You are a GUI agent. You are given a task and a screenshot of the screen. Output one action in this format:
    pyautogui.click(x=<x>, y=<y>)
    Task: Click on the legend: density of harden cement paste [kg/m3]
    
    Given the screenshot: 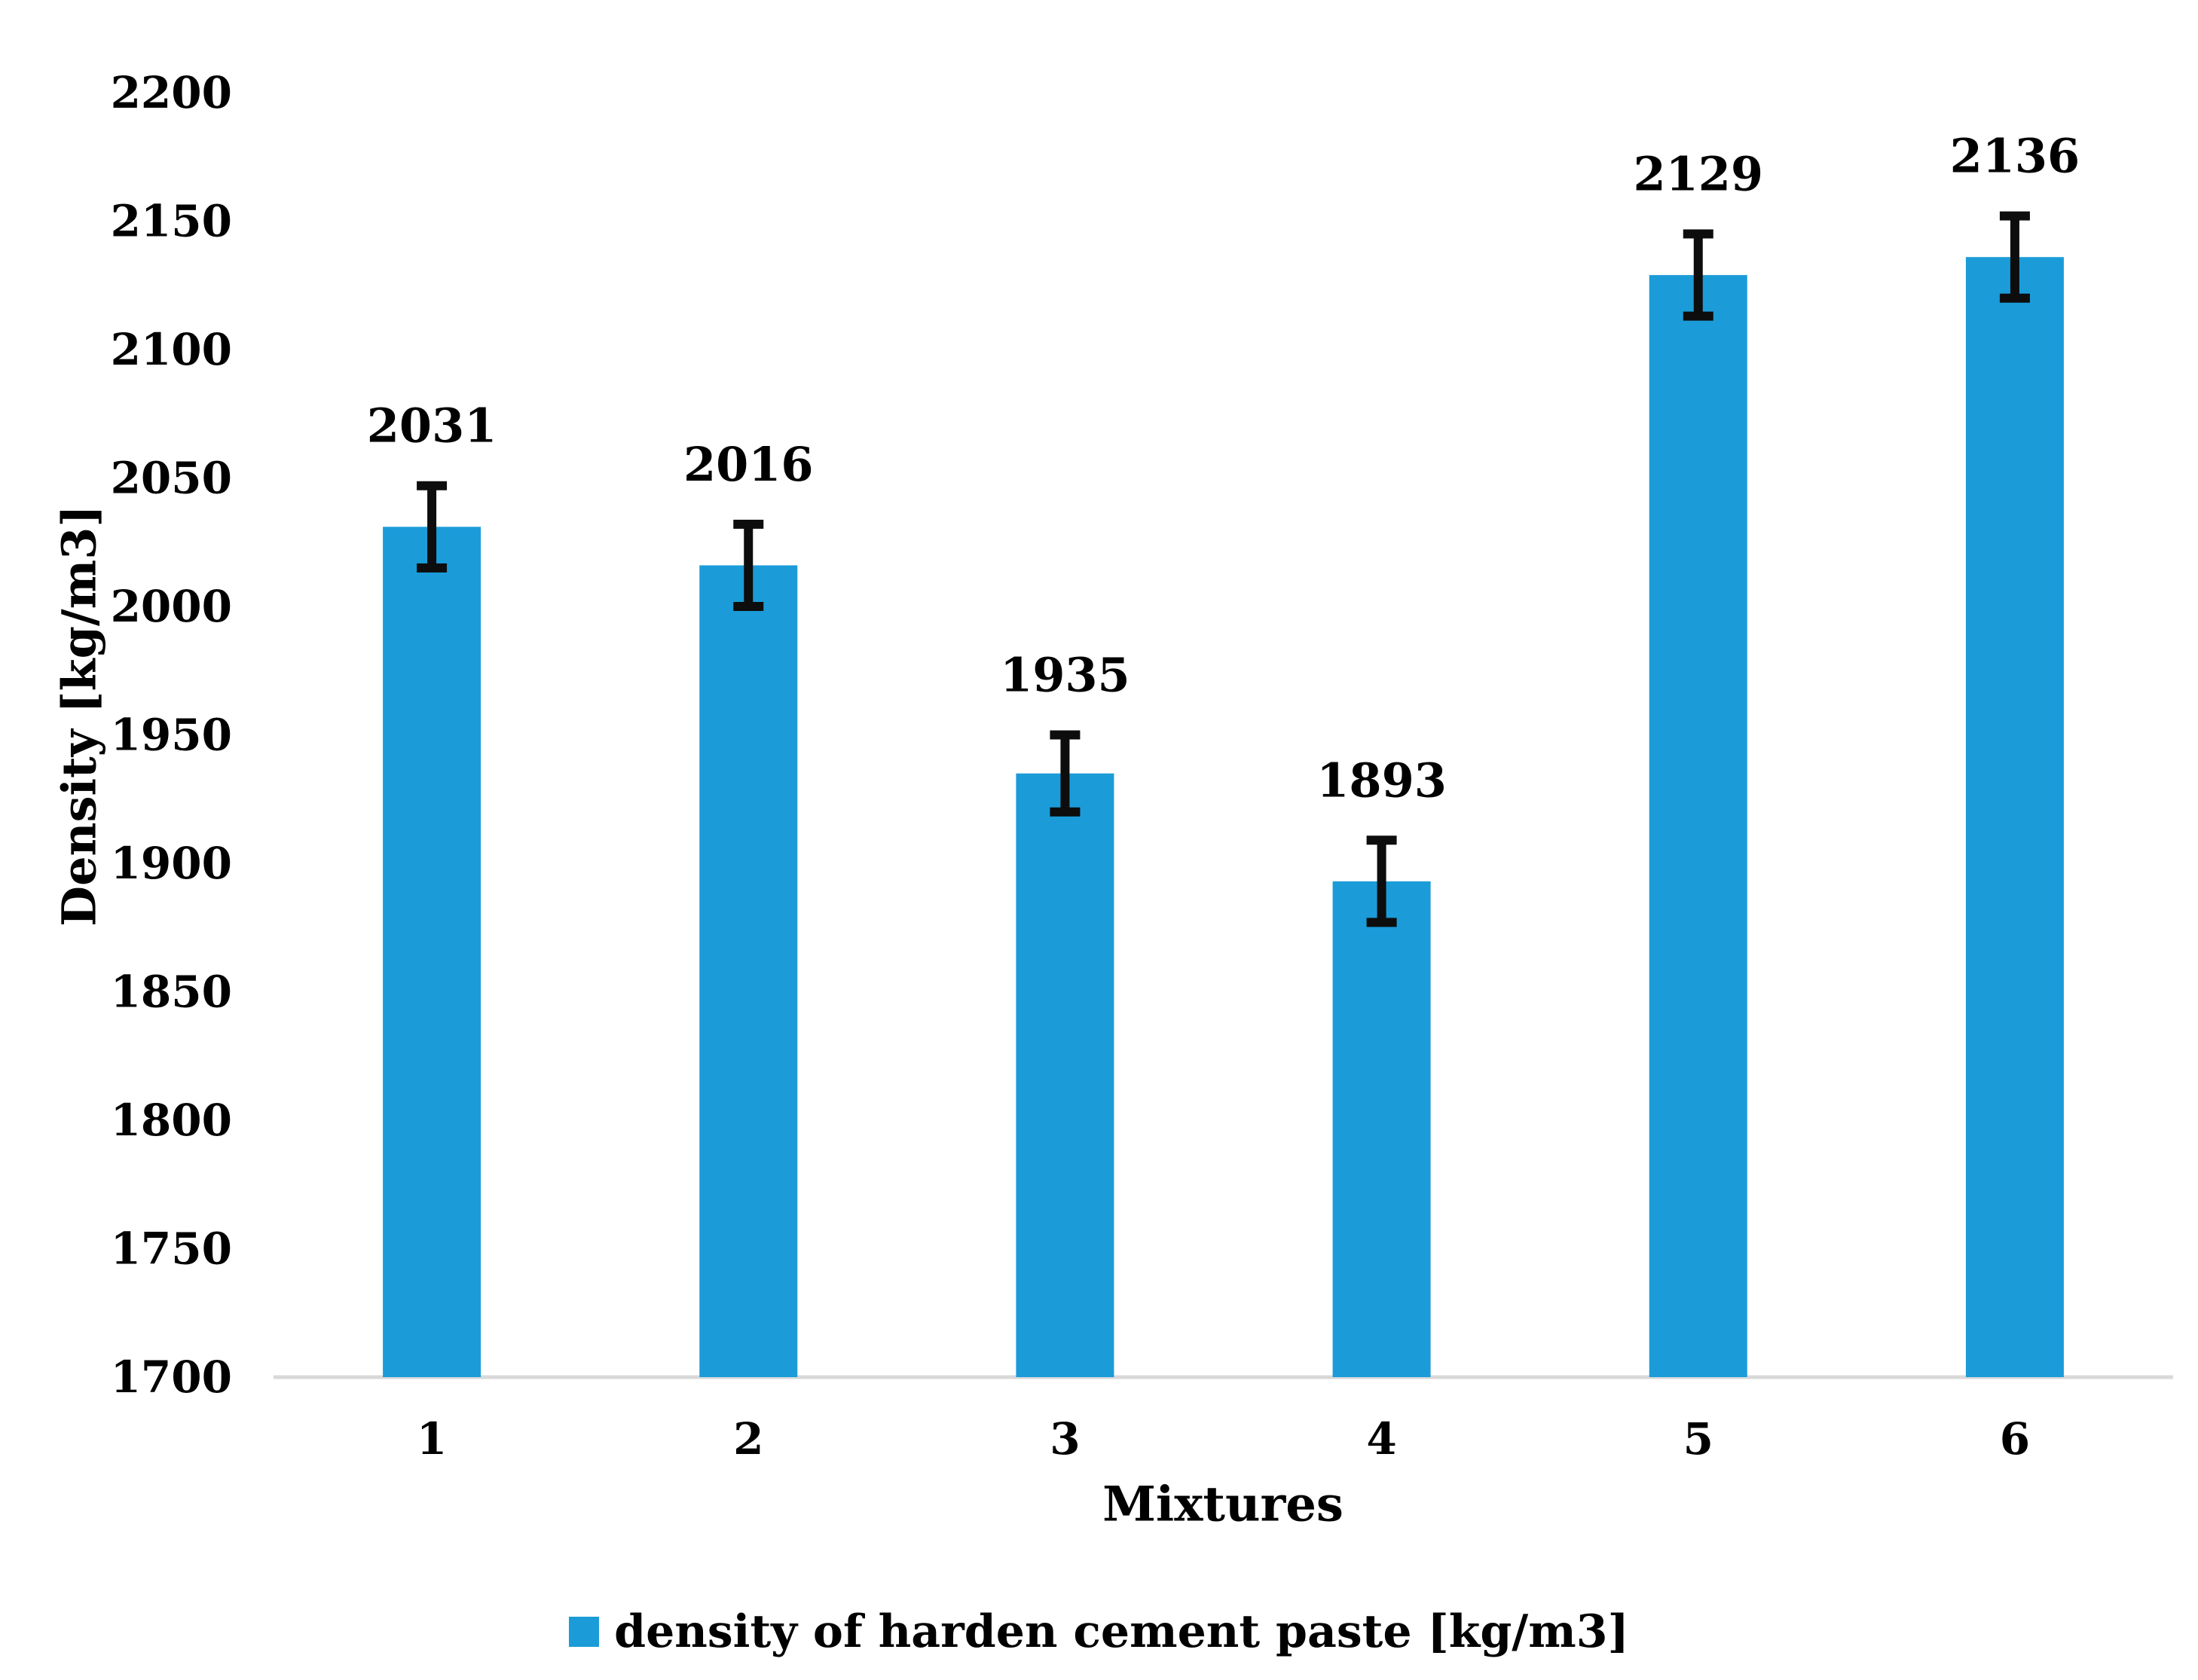 What is the action you would take?
    pyautogui.click(x=1099, y=1631)
    